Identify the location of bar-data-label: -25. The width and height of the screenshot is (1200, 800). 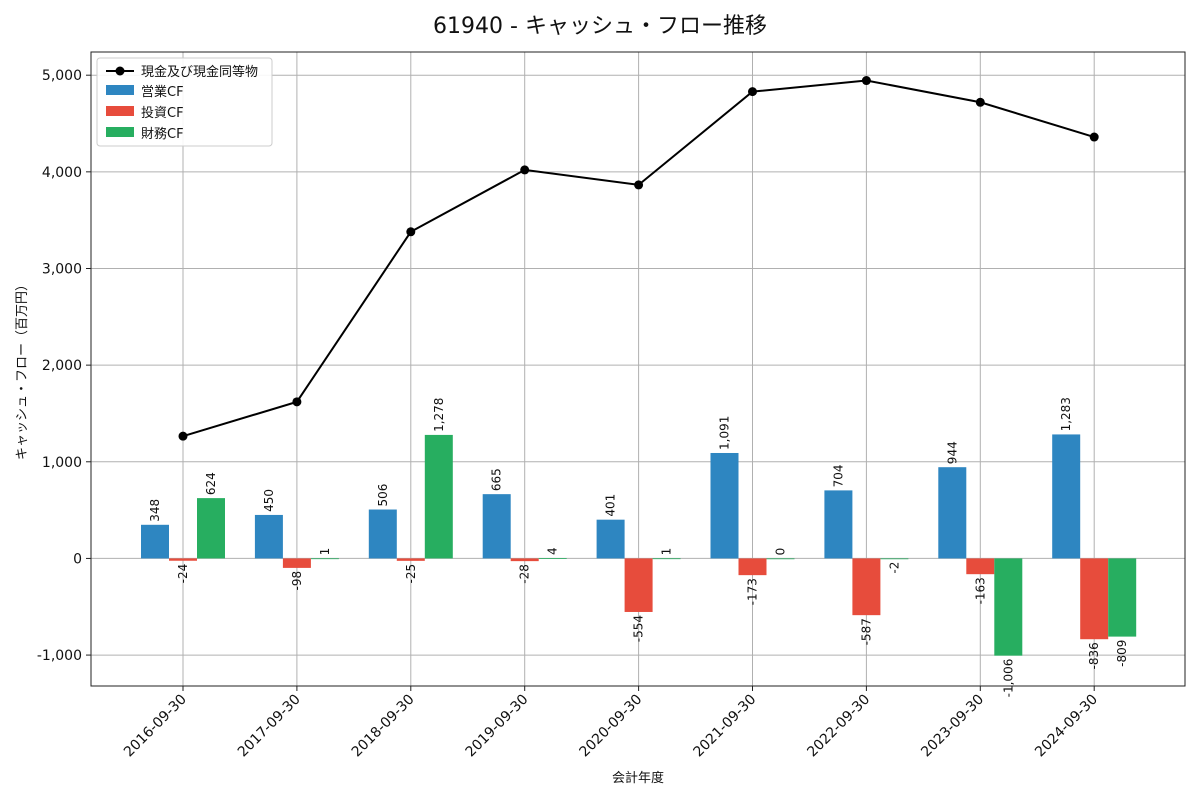
(411, 574).